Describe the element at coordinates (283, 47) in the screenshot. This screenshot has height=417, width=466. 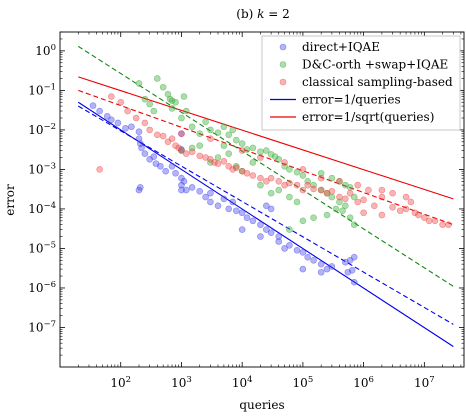
I see `legend-marker-direct-iqae` at that location.